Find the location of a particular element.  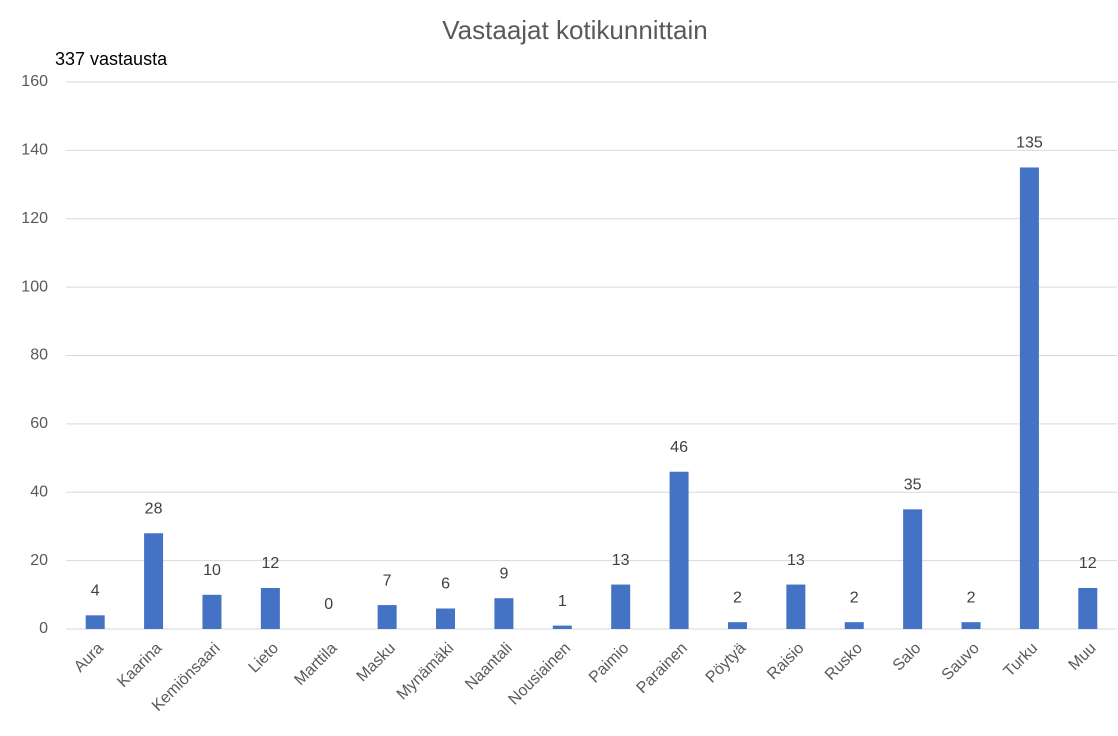

x-tick-label: Turku is located at coordinates (1021, 660).